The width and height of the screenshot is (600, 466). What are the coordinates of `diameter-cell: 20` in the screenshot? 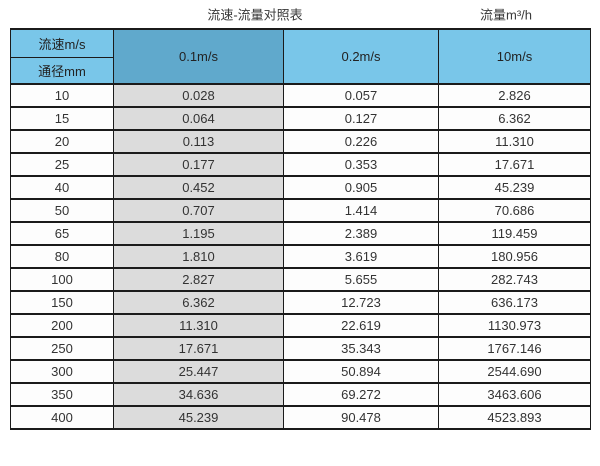 It's located at (62, 141).